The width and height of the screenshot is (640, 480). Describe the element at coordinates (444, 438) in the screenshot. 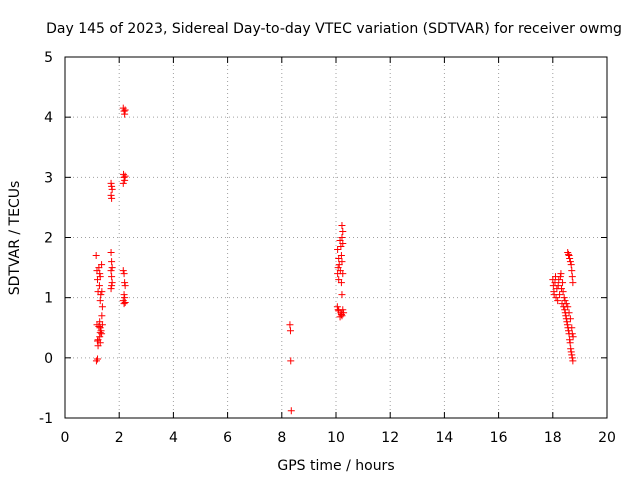

I see `x-tick-label: 14` at that location.